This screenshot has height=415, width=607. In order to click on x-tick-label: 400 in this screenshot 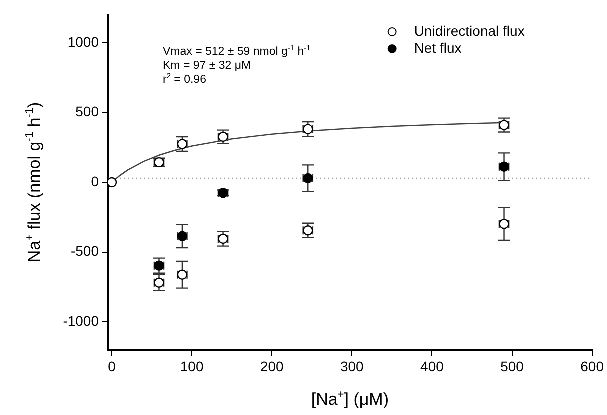, I will do `click(432, 366)`.